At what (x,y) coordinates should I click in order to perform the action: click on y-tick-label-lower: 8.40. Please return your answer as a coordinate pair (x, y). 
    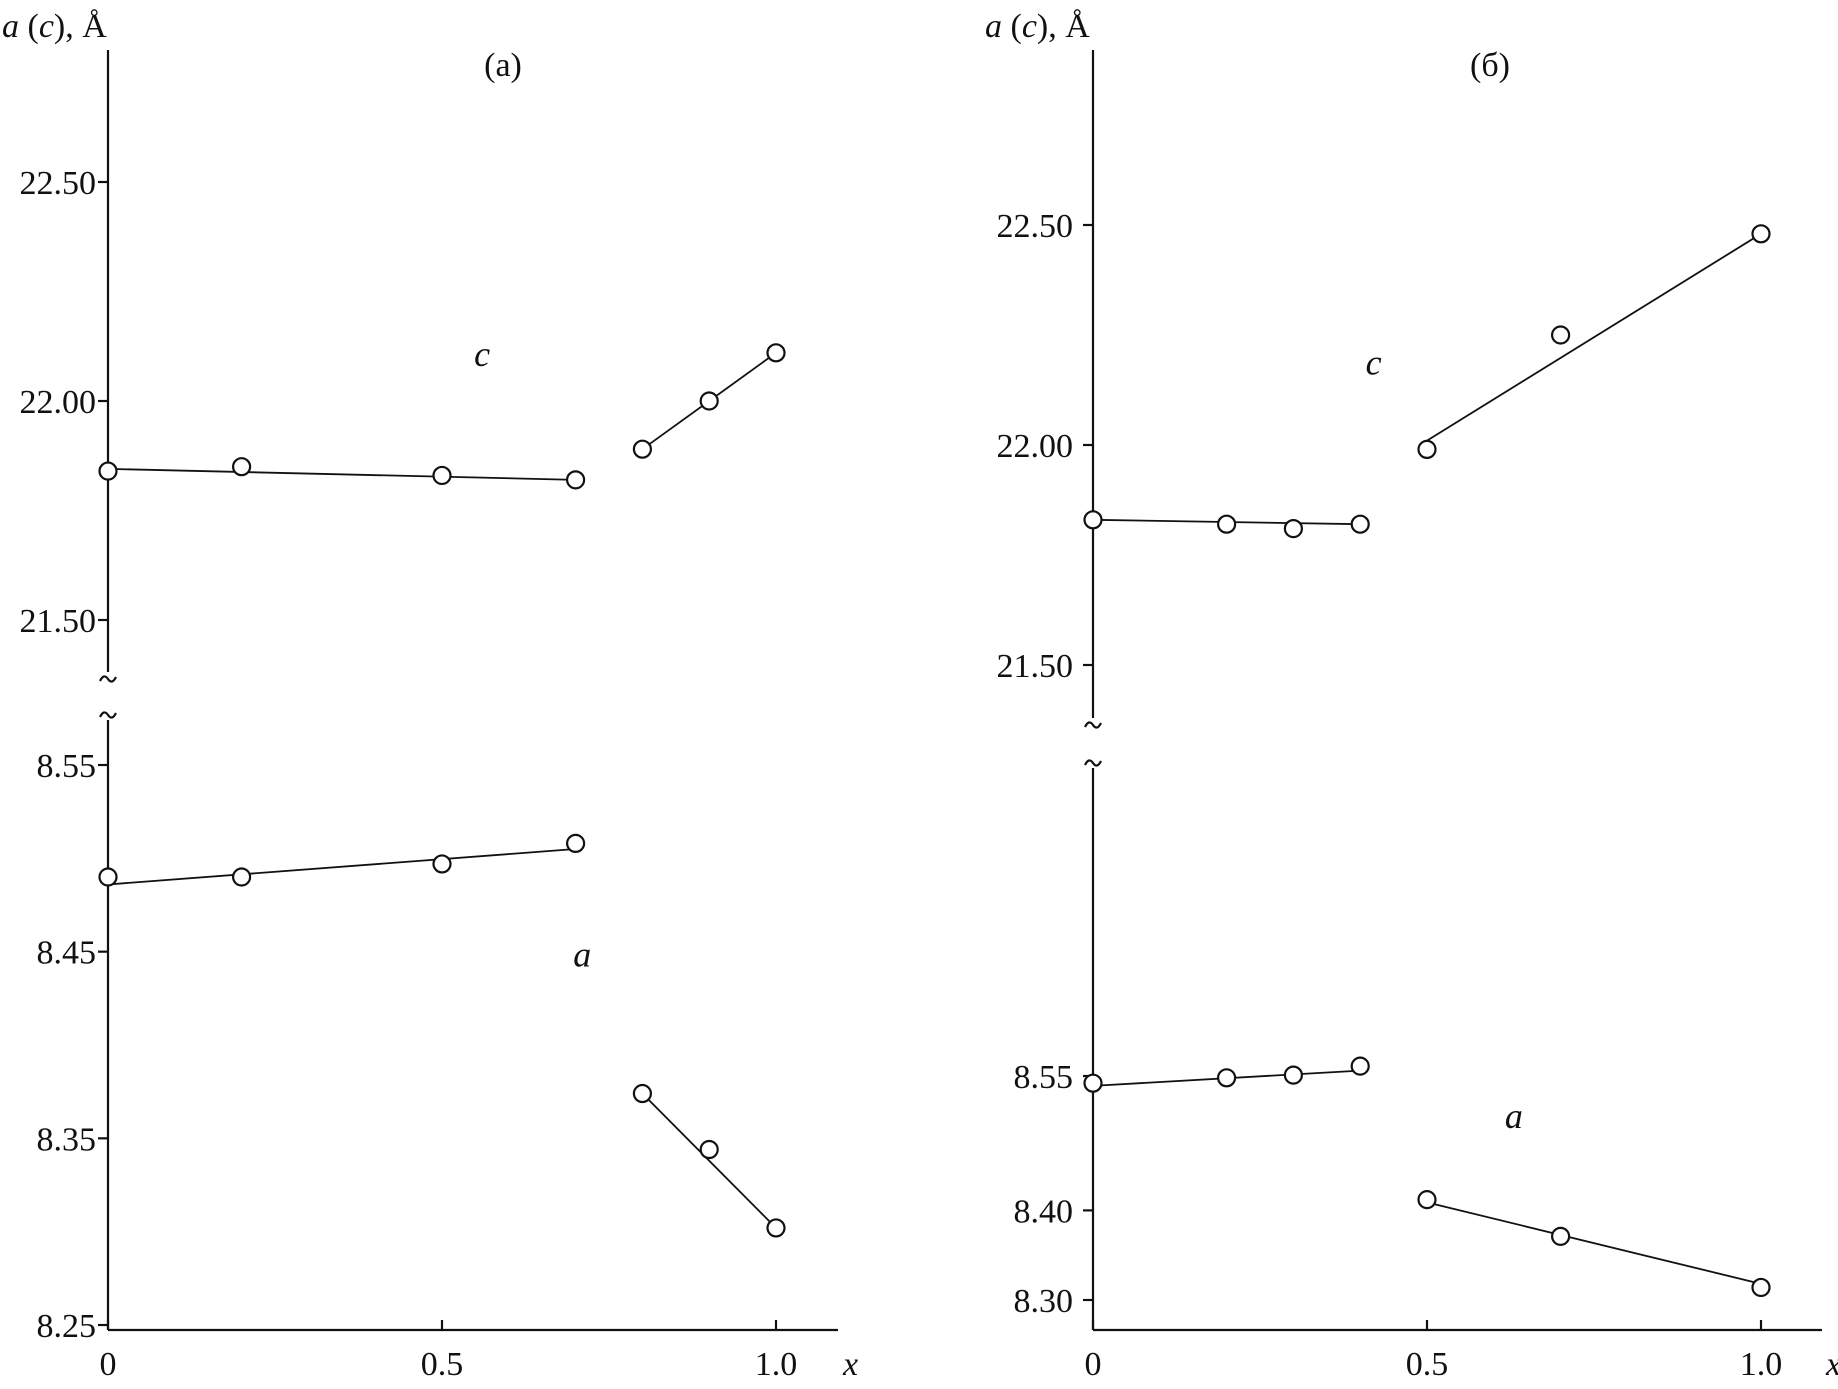
    Looking at the image, I should click on (1044, 1211).